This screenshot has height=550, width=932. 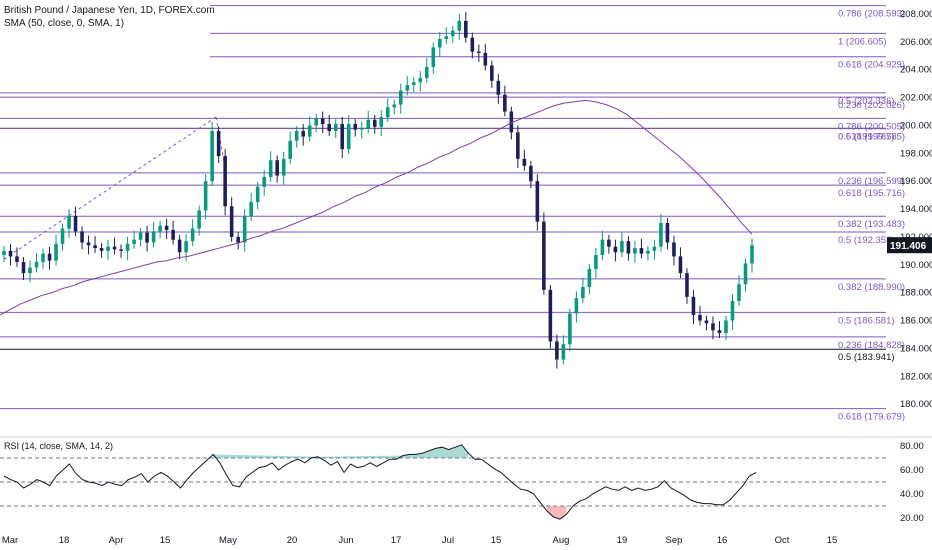 I want to click on time-tick-label: Aug, so click(x=561, y=540).